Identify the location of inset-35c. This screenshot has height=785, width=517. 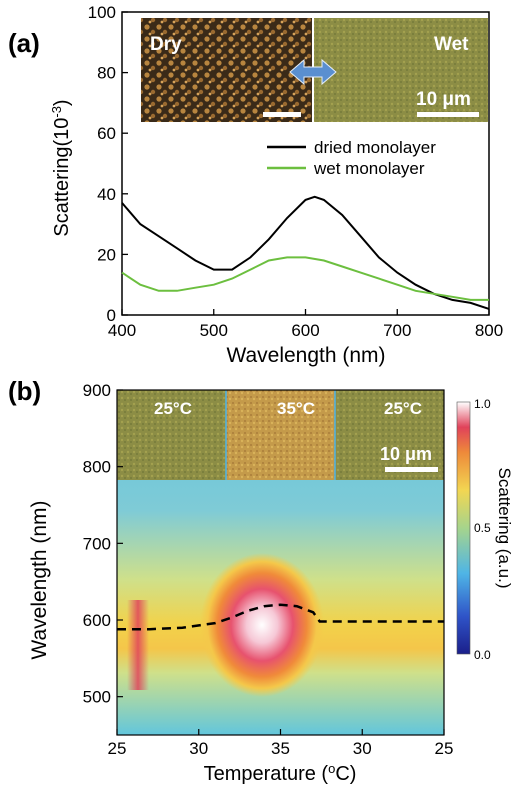
(280, 435).